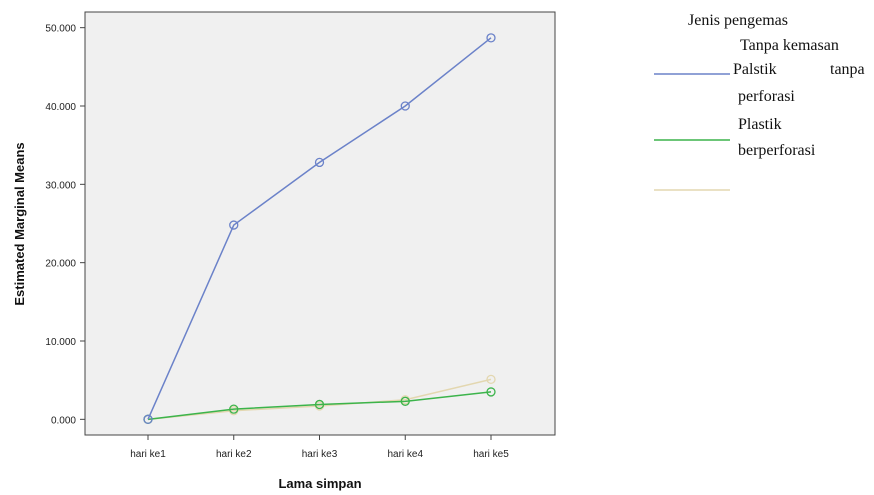 Image resolution: width=874 pixels, height=495 pixels. Describe the element at coordinates (755, 69) in the screenshot. I see `legend-label-2a: Palstik` at that location.